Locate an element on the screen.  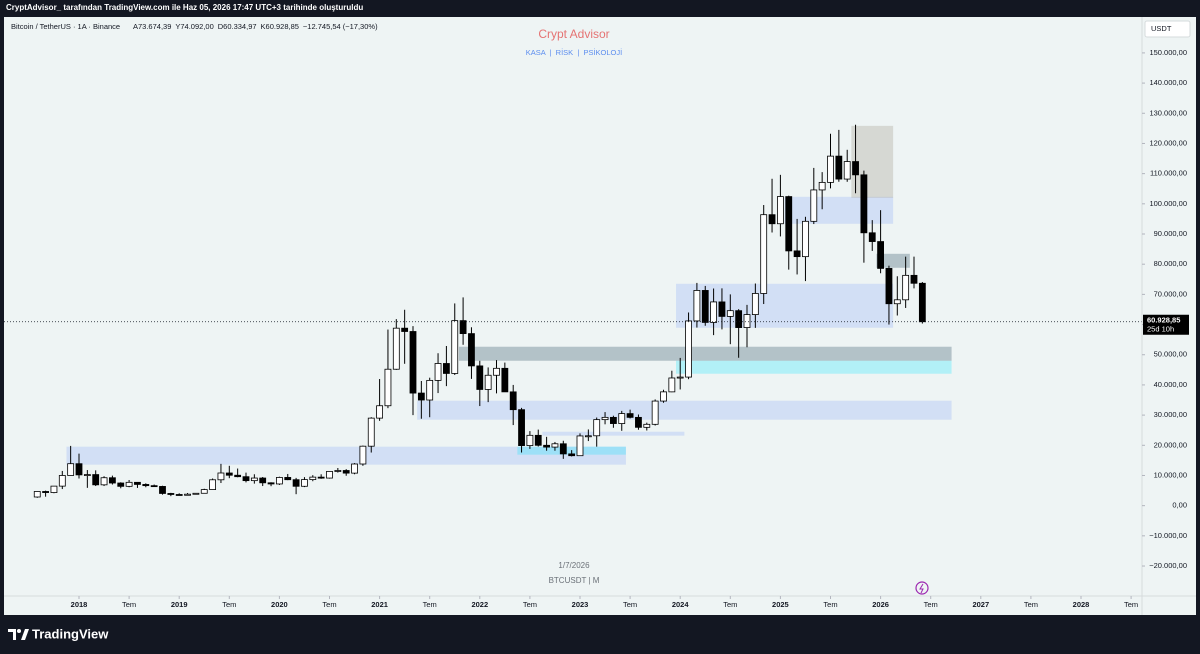
event-icon is located at coordinates (922, 588).